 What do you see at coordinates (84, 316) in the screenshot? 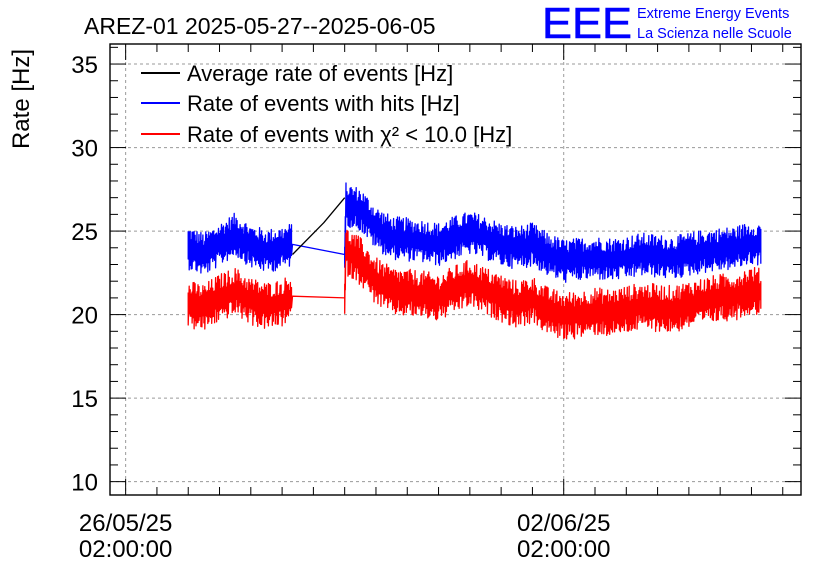
I see `y-tick-label: 20` at bounding box center [84, 316].